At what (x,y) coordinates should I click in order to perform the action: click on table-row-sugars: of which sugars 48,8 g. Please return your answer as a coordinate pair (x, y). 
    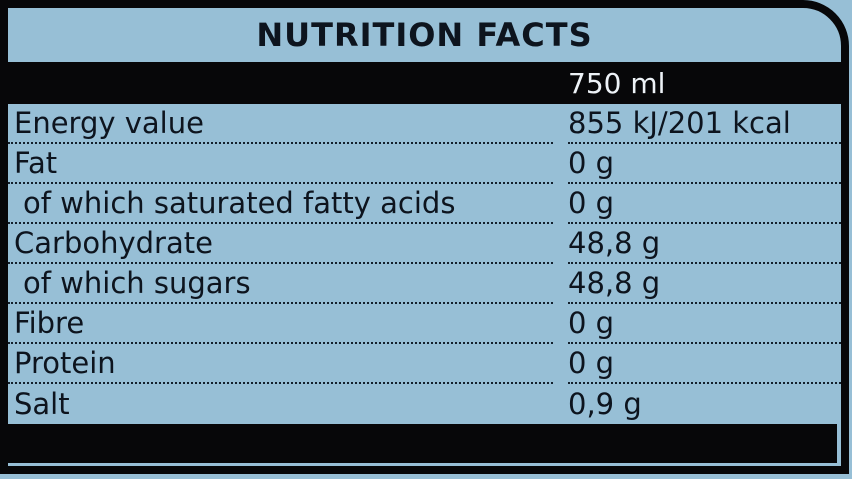
    Looking at the image, I should click on (424, 284).